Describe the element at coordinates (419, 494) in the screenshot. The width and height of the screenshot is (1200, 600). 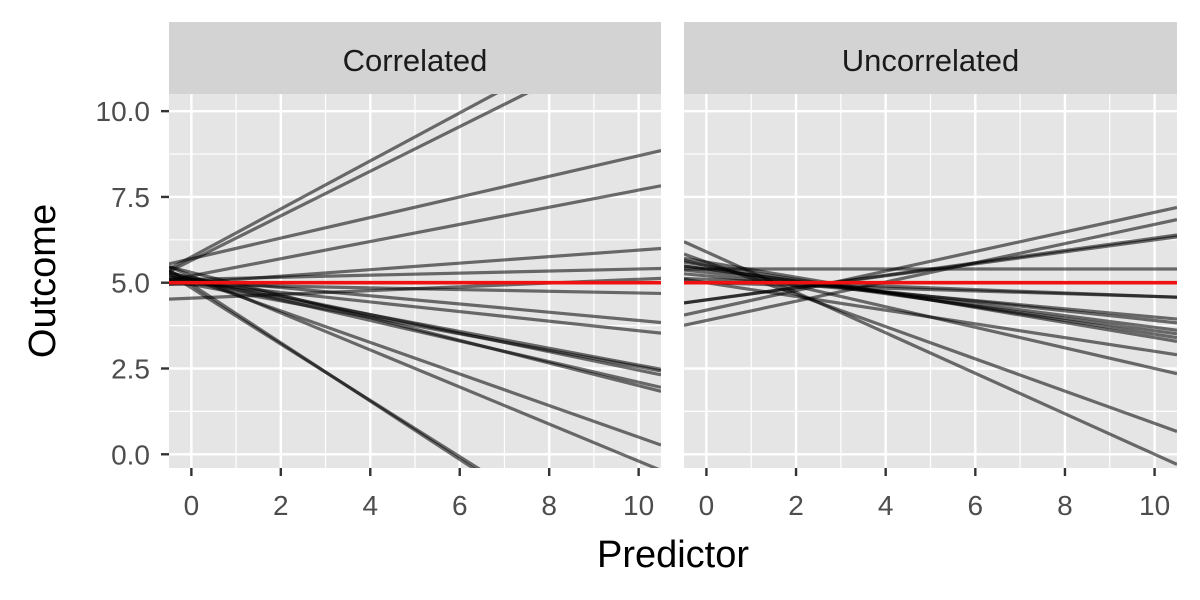
I see `x-axis-correlated: 0 2 4 6 8 10` at that location.